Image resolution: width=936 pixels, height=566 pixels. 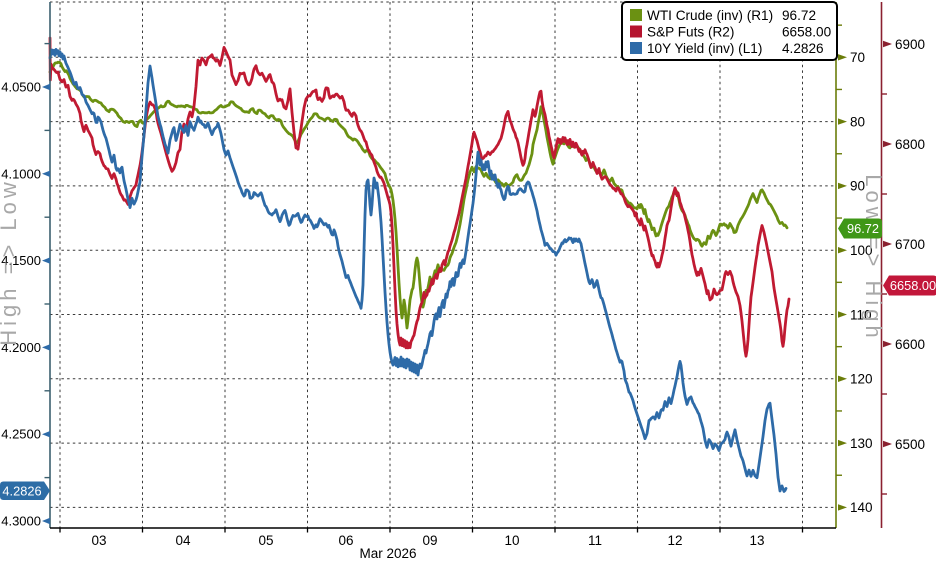 What do you see at coordinates (910, 144) in the screenshot?
I see `svg-text: 6800` at bounding box center [910, 144].